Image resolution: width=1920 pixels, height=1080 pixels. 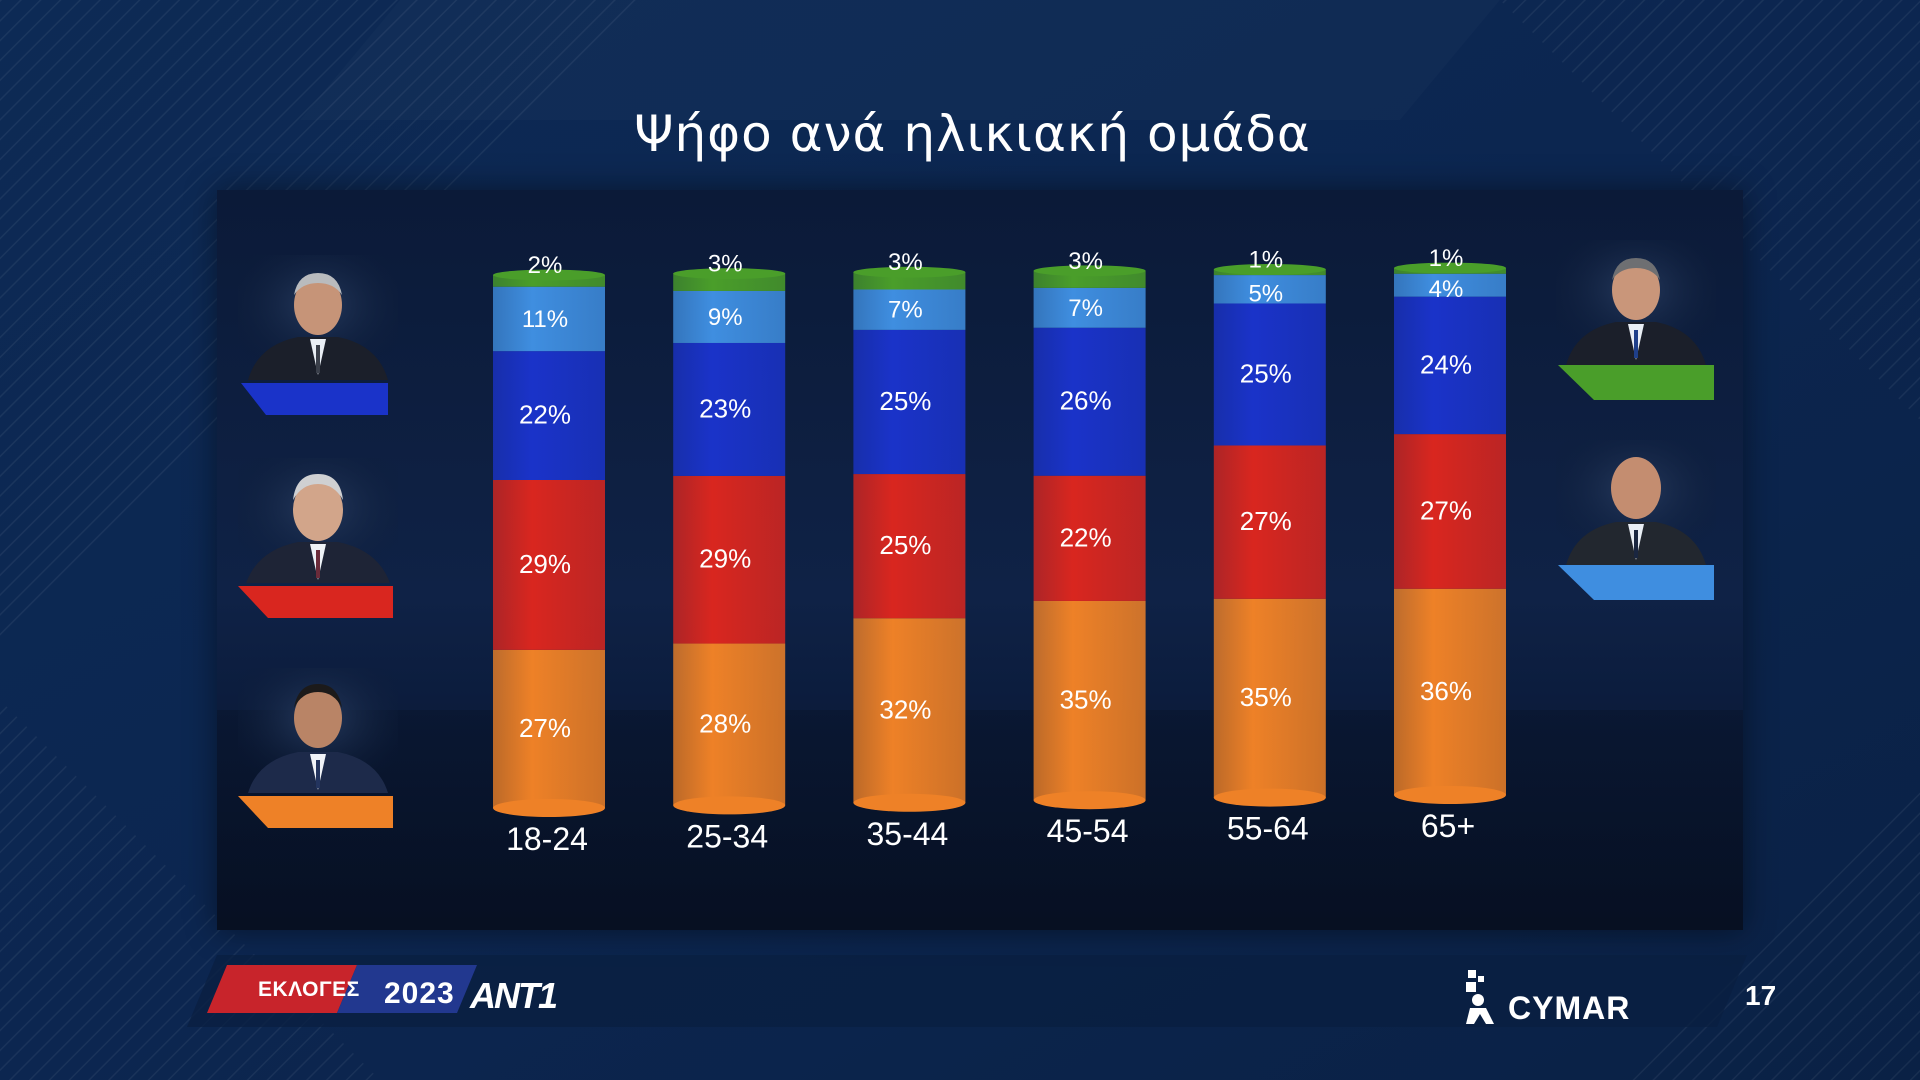 I want to click on category-label: 45-54, so click(x=1088, y=831).